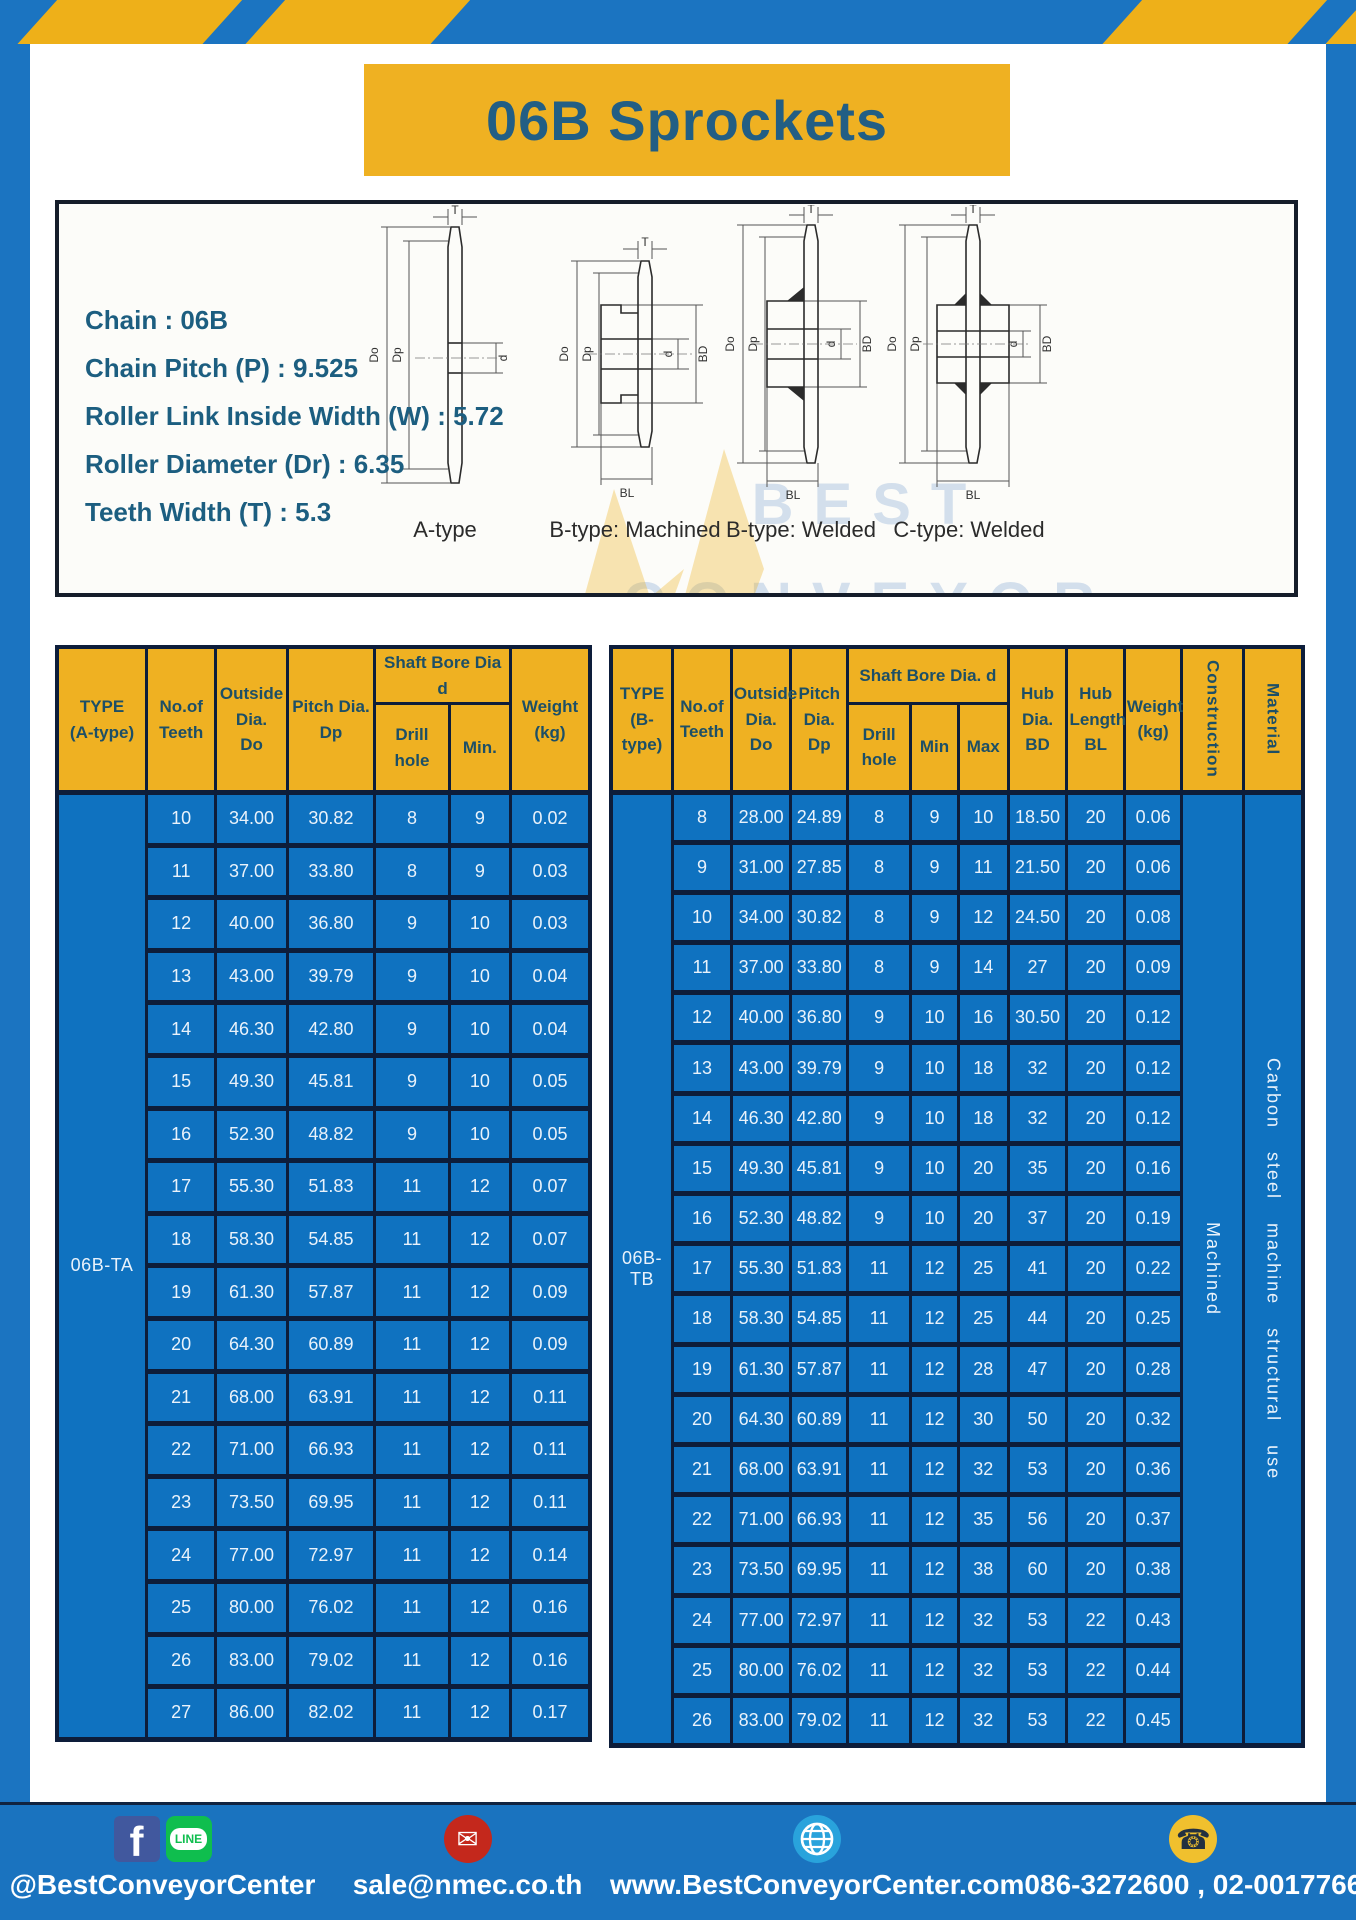 Image resolution: width=1356 pixels, height=1920 pixels. Describe the element at coordinates (324, 1081) in the screenshot. I see `table-row: 15 49.30 45.81 9 10 0.05` at that location.